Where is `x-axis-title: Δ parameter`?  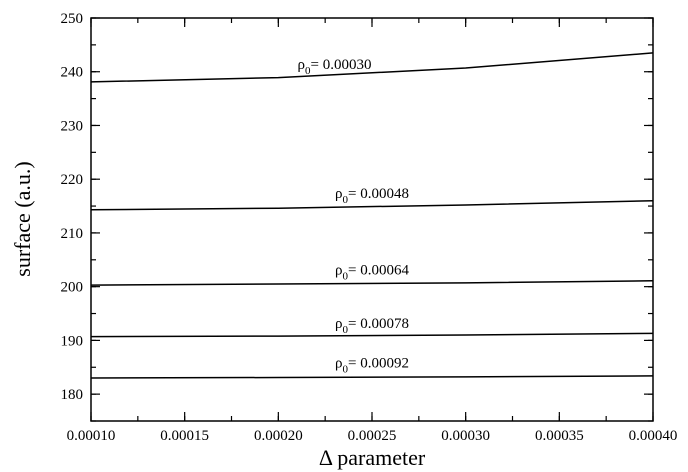 x-axis-title: Δ parameter is located at coordinates (372, 457).